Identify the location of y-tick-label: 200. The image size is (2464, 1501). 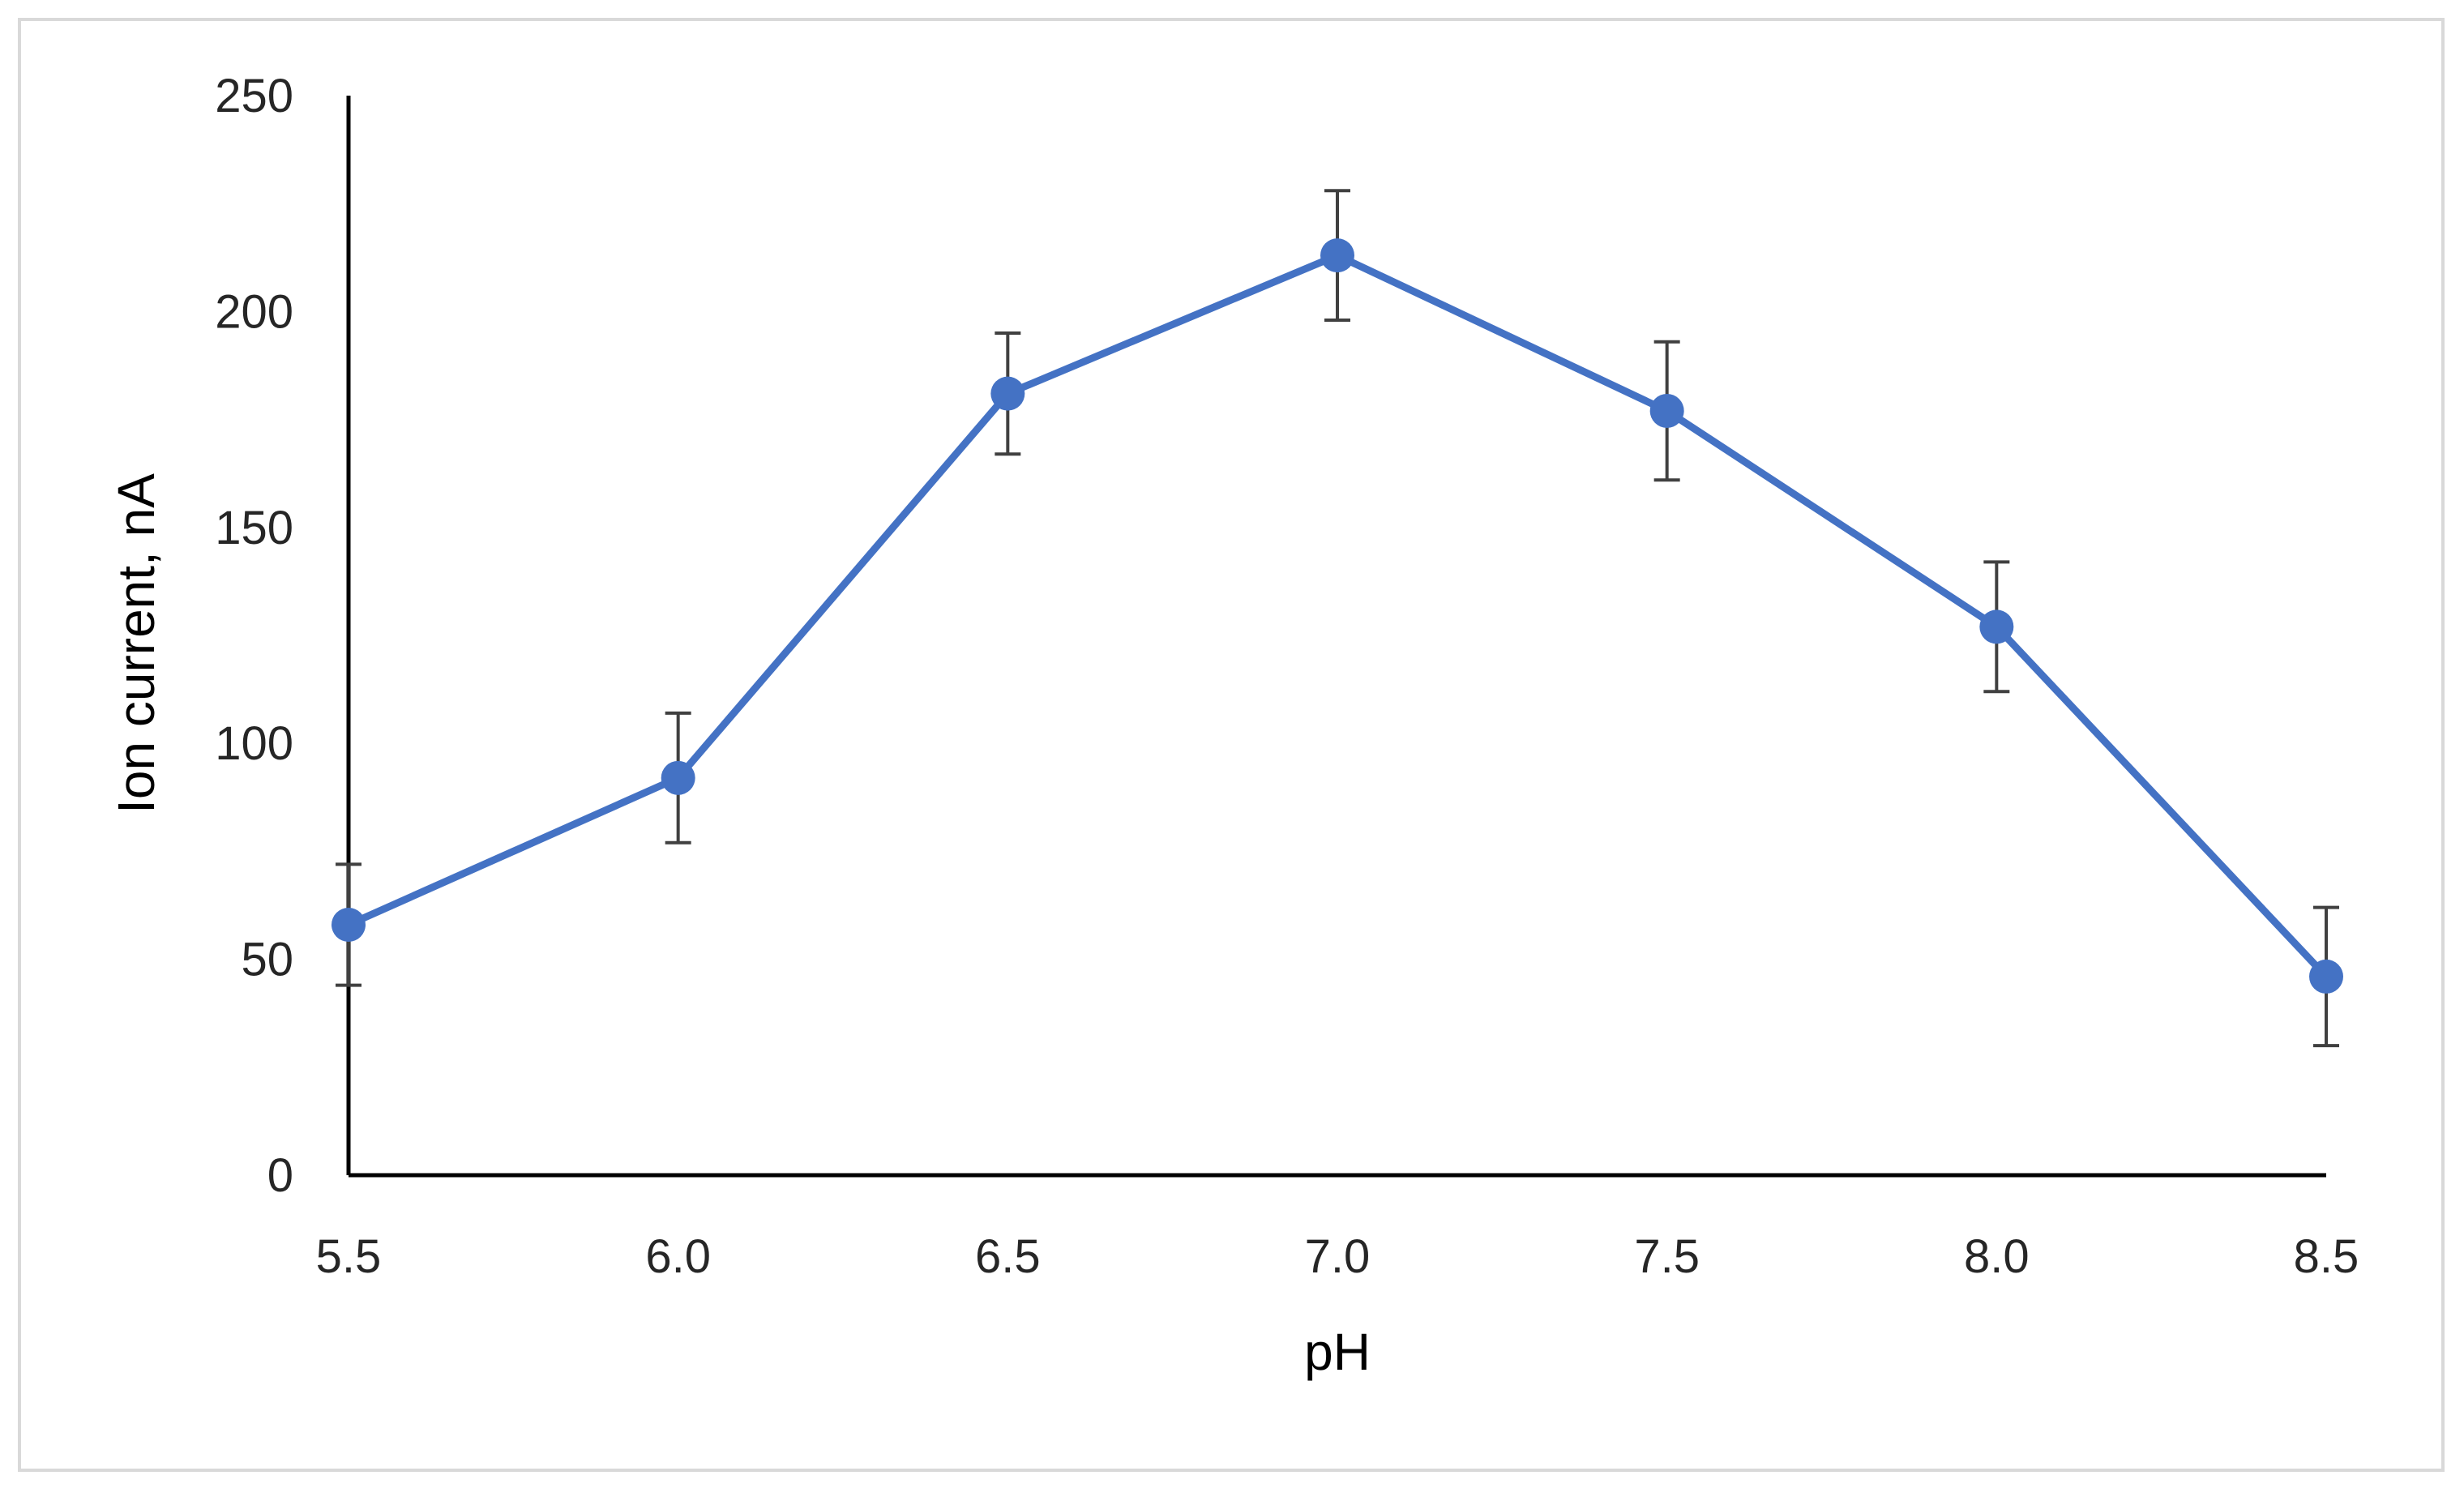
(254, 311).